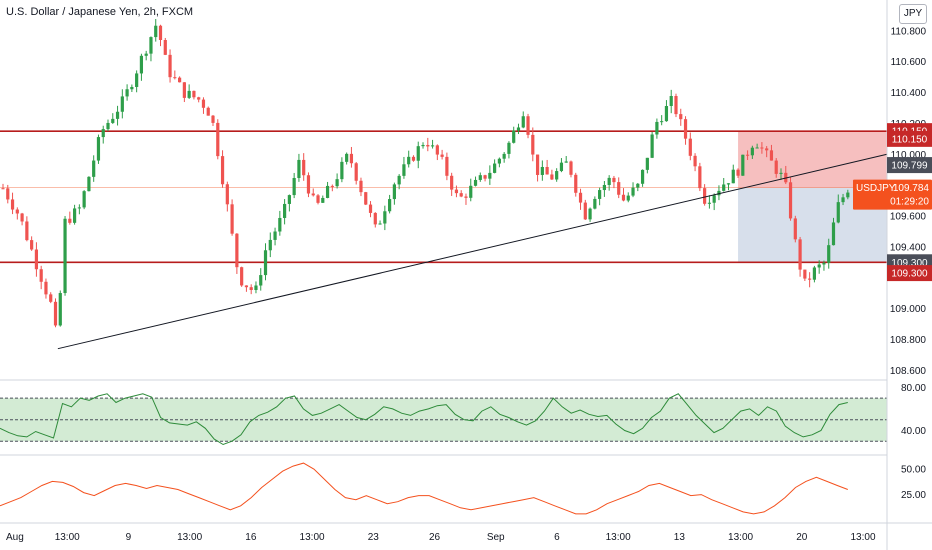  I want to click on price-tick-label: 110.400, so click(909, 93).